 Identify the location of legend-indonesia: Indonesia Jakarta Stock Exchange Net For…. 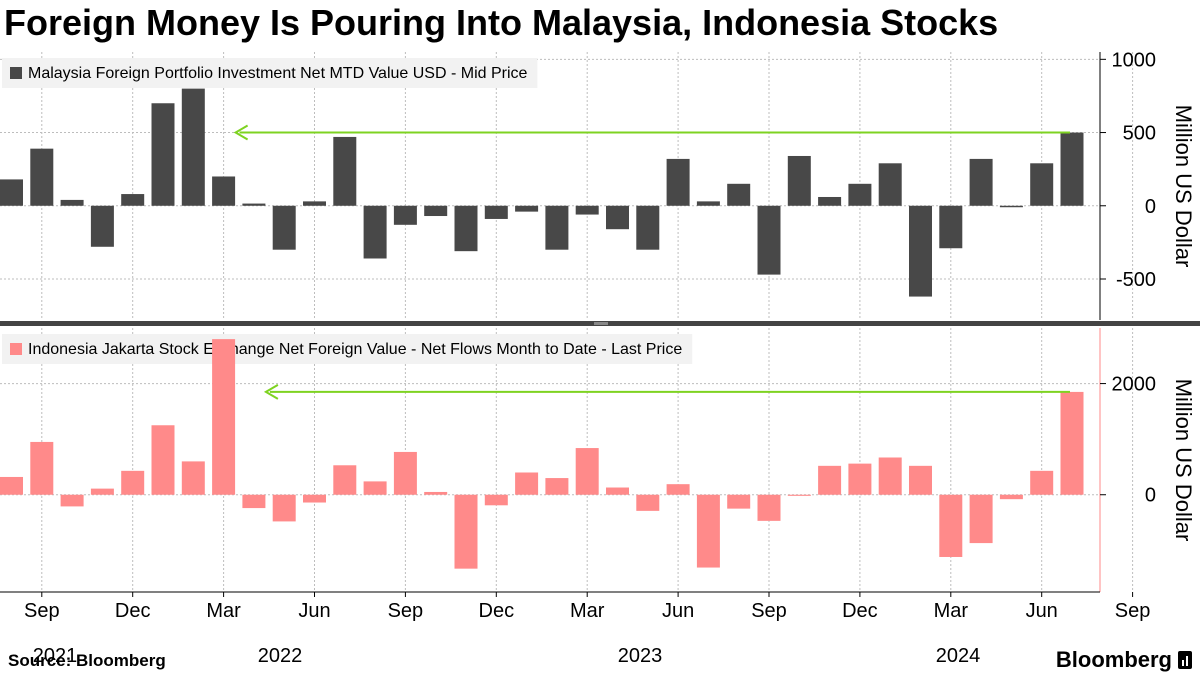
(347, 349).